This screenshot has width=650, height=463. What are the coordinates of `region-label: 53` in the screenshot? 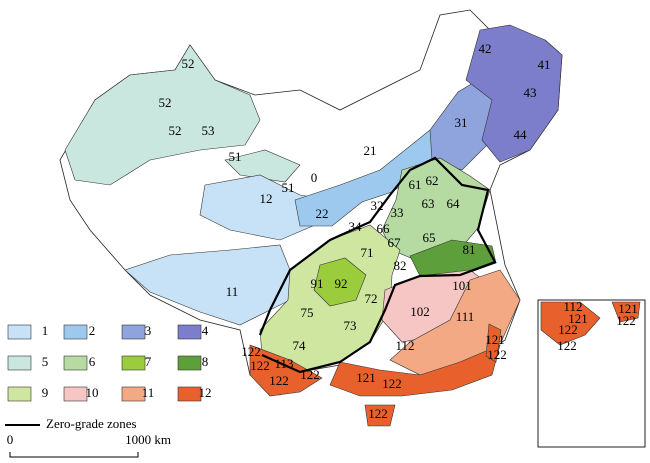 It's located at (208, 130).